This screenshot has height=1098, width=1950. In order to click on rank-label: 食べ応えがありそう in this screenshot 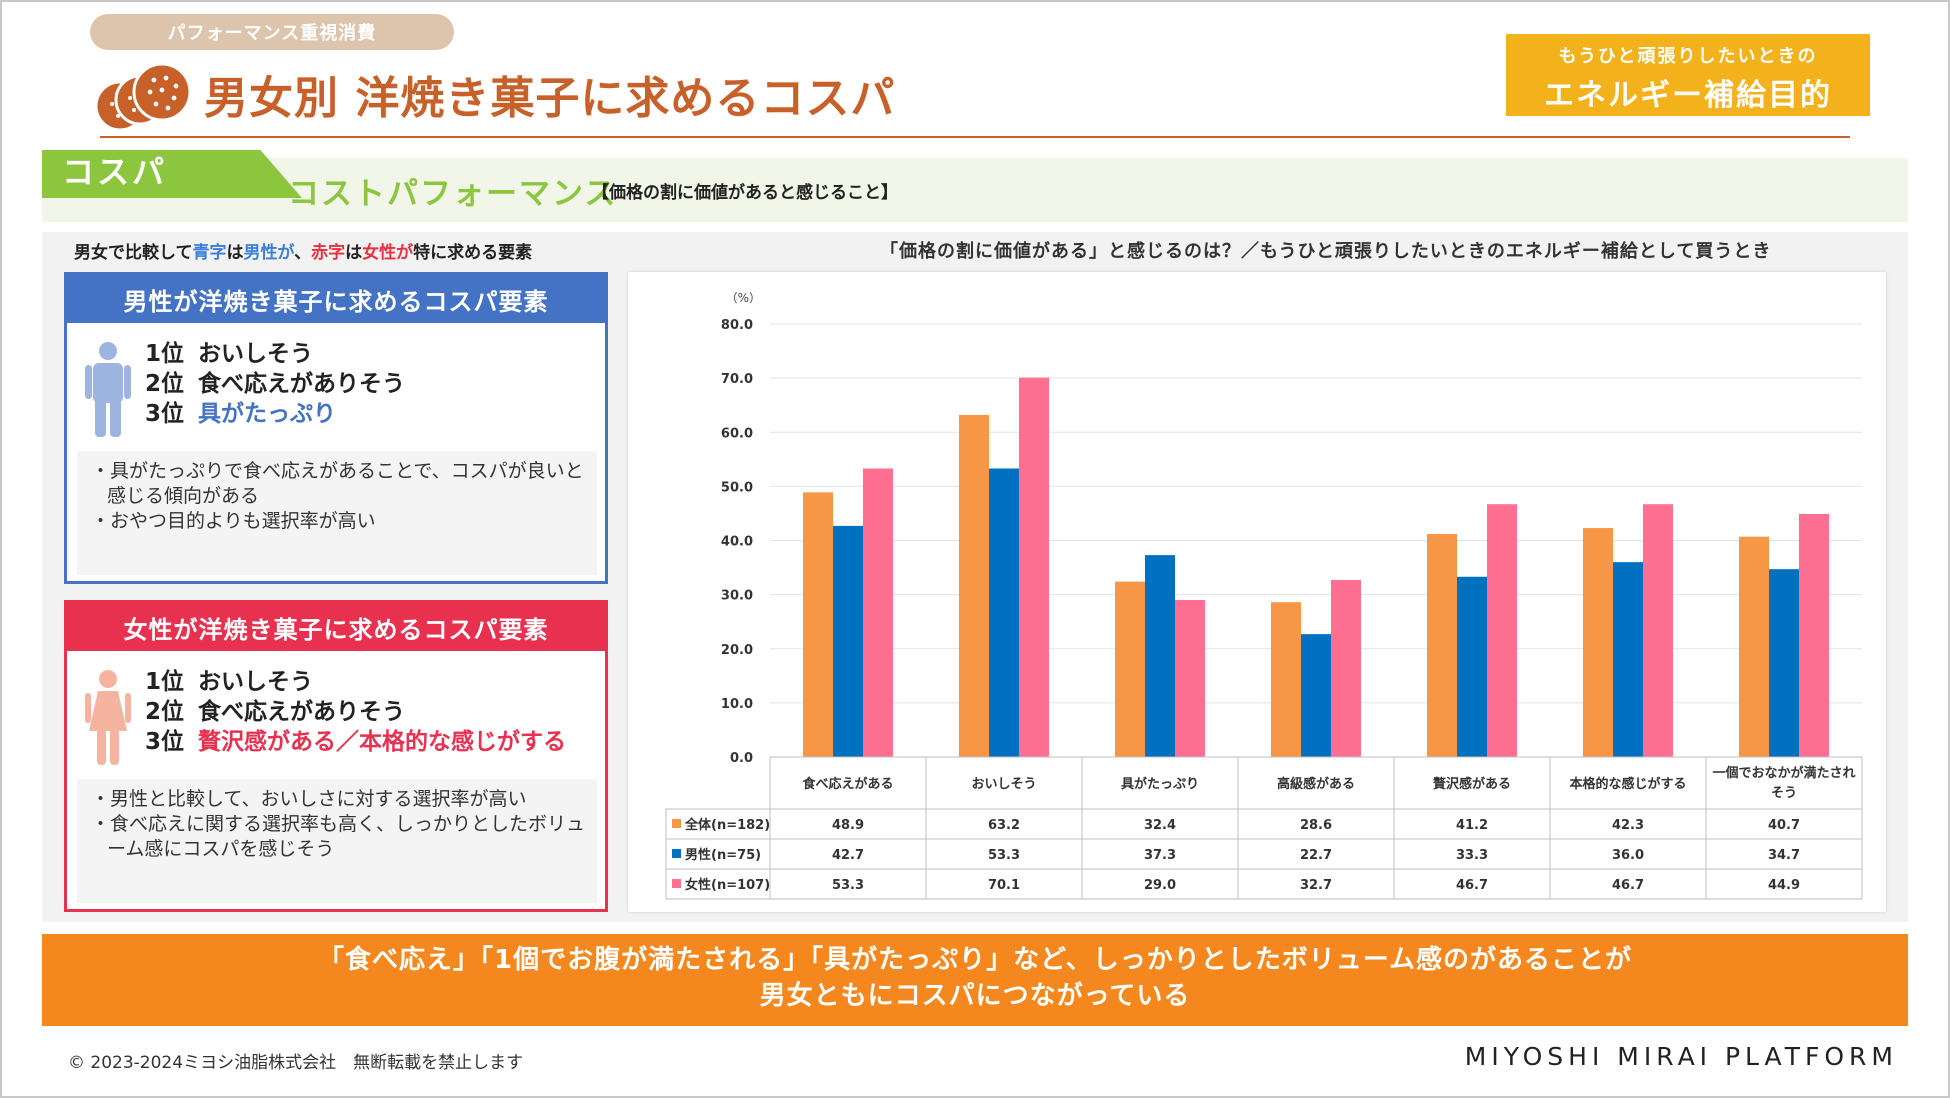, I will do `click(302, 384)`.